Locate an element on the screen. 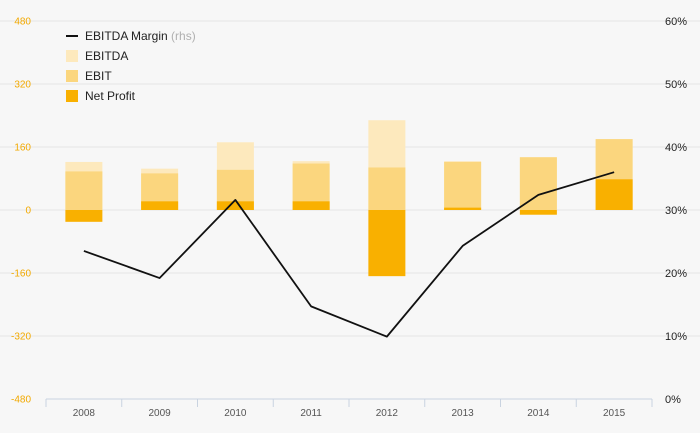 The width and height of the screenshot is (700, 433). x-tick-label: 2012 is located at coordinates (387, 413).